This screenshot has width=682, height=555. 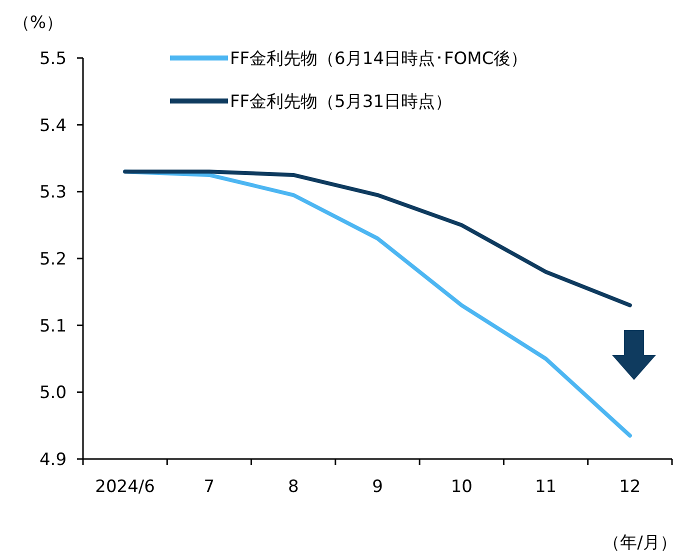 What do you see at coordinates (545, 487) in the screenshot?
I see `x-tick-label: 11` at bounding box center [545, 487].